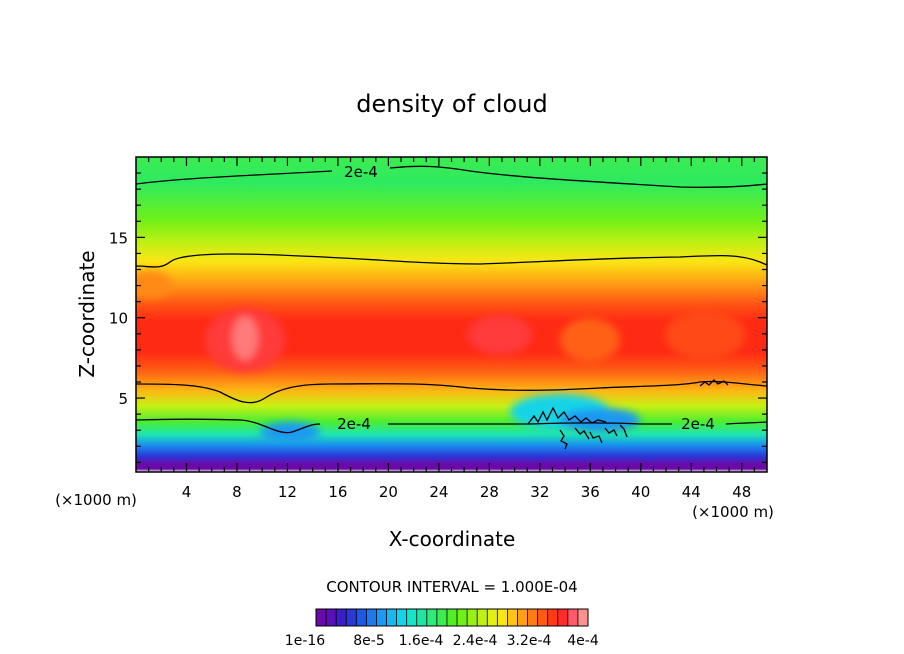 The width and height of the screenshot is (904, 654). What do you see at coordinates (577, 428) in the screenshot?
I see `contour-noise` at bounding box center [577, 428].